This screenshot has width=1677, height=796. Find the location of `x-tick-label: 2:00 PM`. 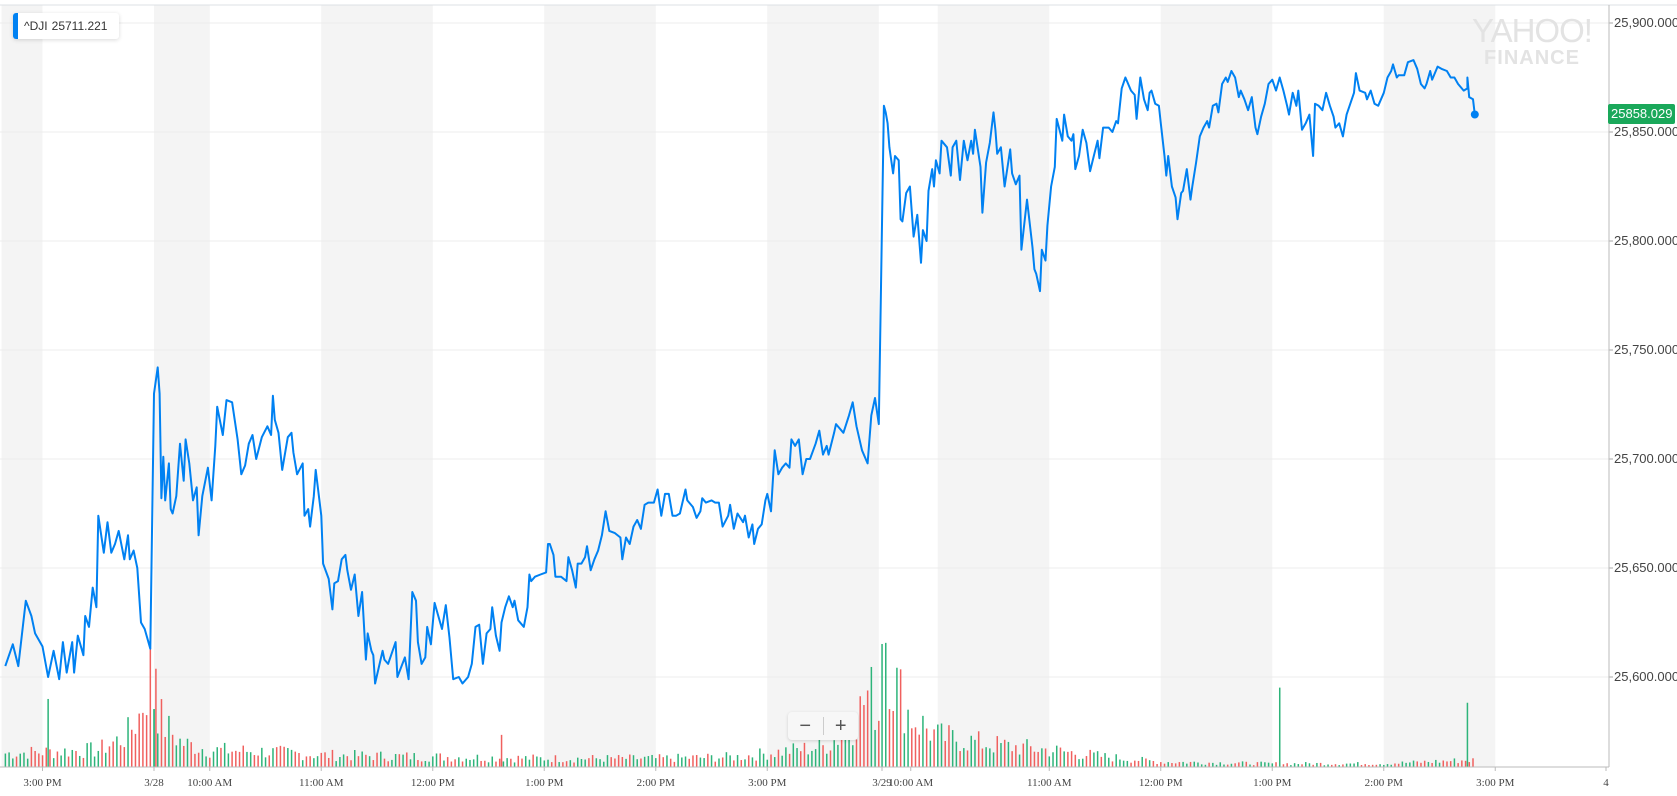

x-tick-label: 2:00 PM is located at coordinates (1384, 783).